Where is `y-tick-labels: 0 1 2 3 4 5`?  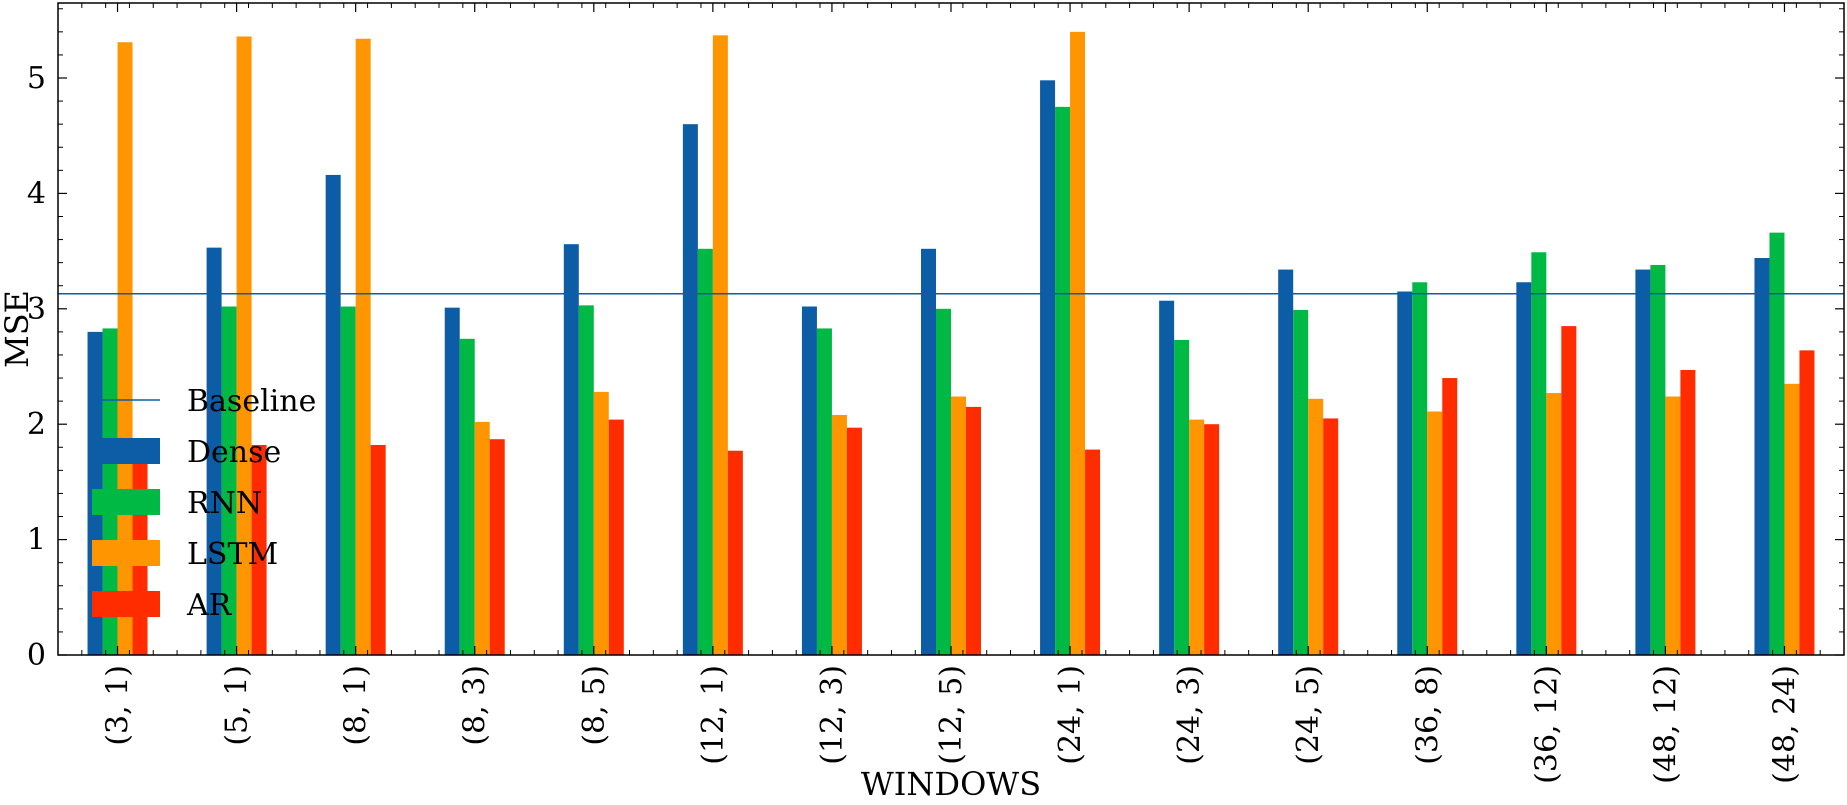
y-tick-labels: 0 1 2 3 4 5 is located at coordinates (36, 367).